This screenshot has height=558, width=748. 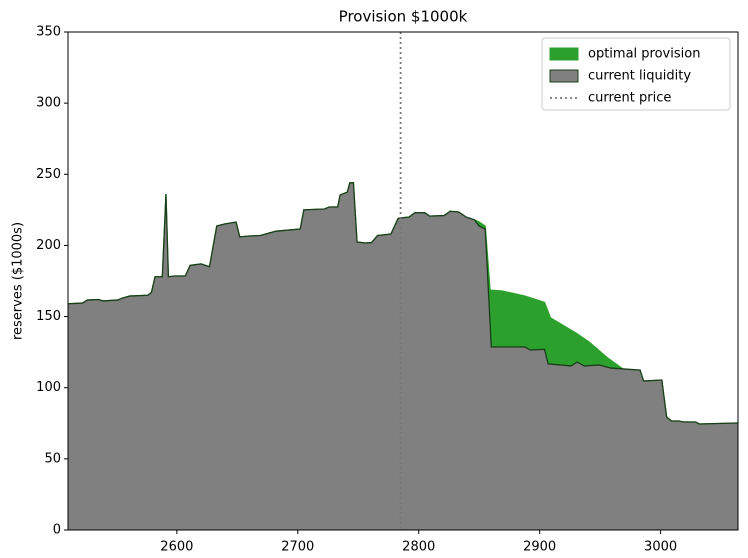 What do you see at coordinates (644, 54) in the screenshot?
I see `legend-label: optimal provision` at bounding box center [644, 54].